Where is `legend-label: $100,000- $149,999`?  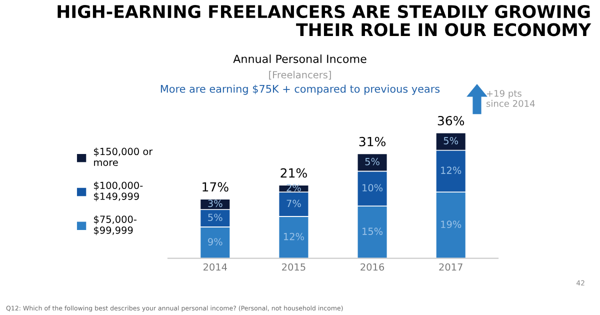
legend-label: $100,000- $149,999 is located at coordinates (118, 192).